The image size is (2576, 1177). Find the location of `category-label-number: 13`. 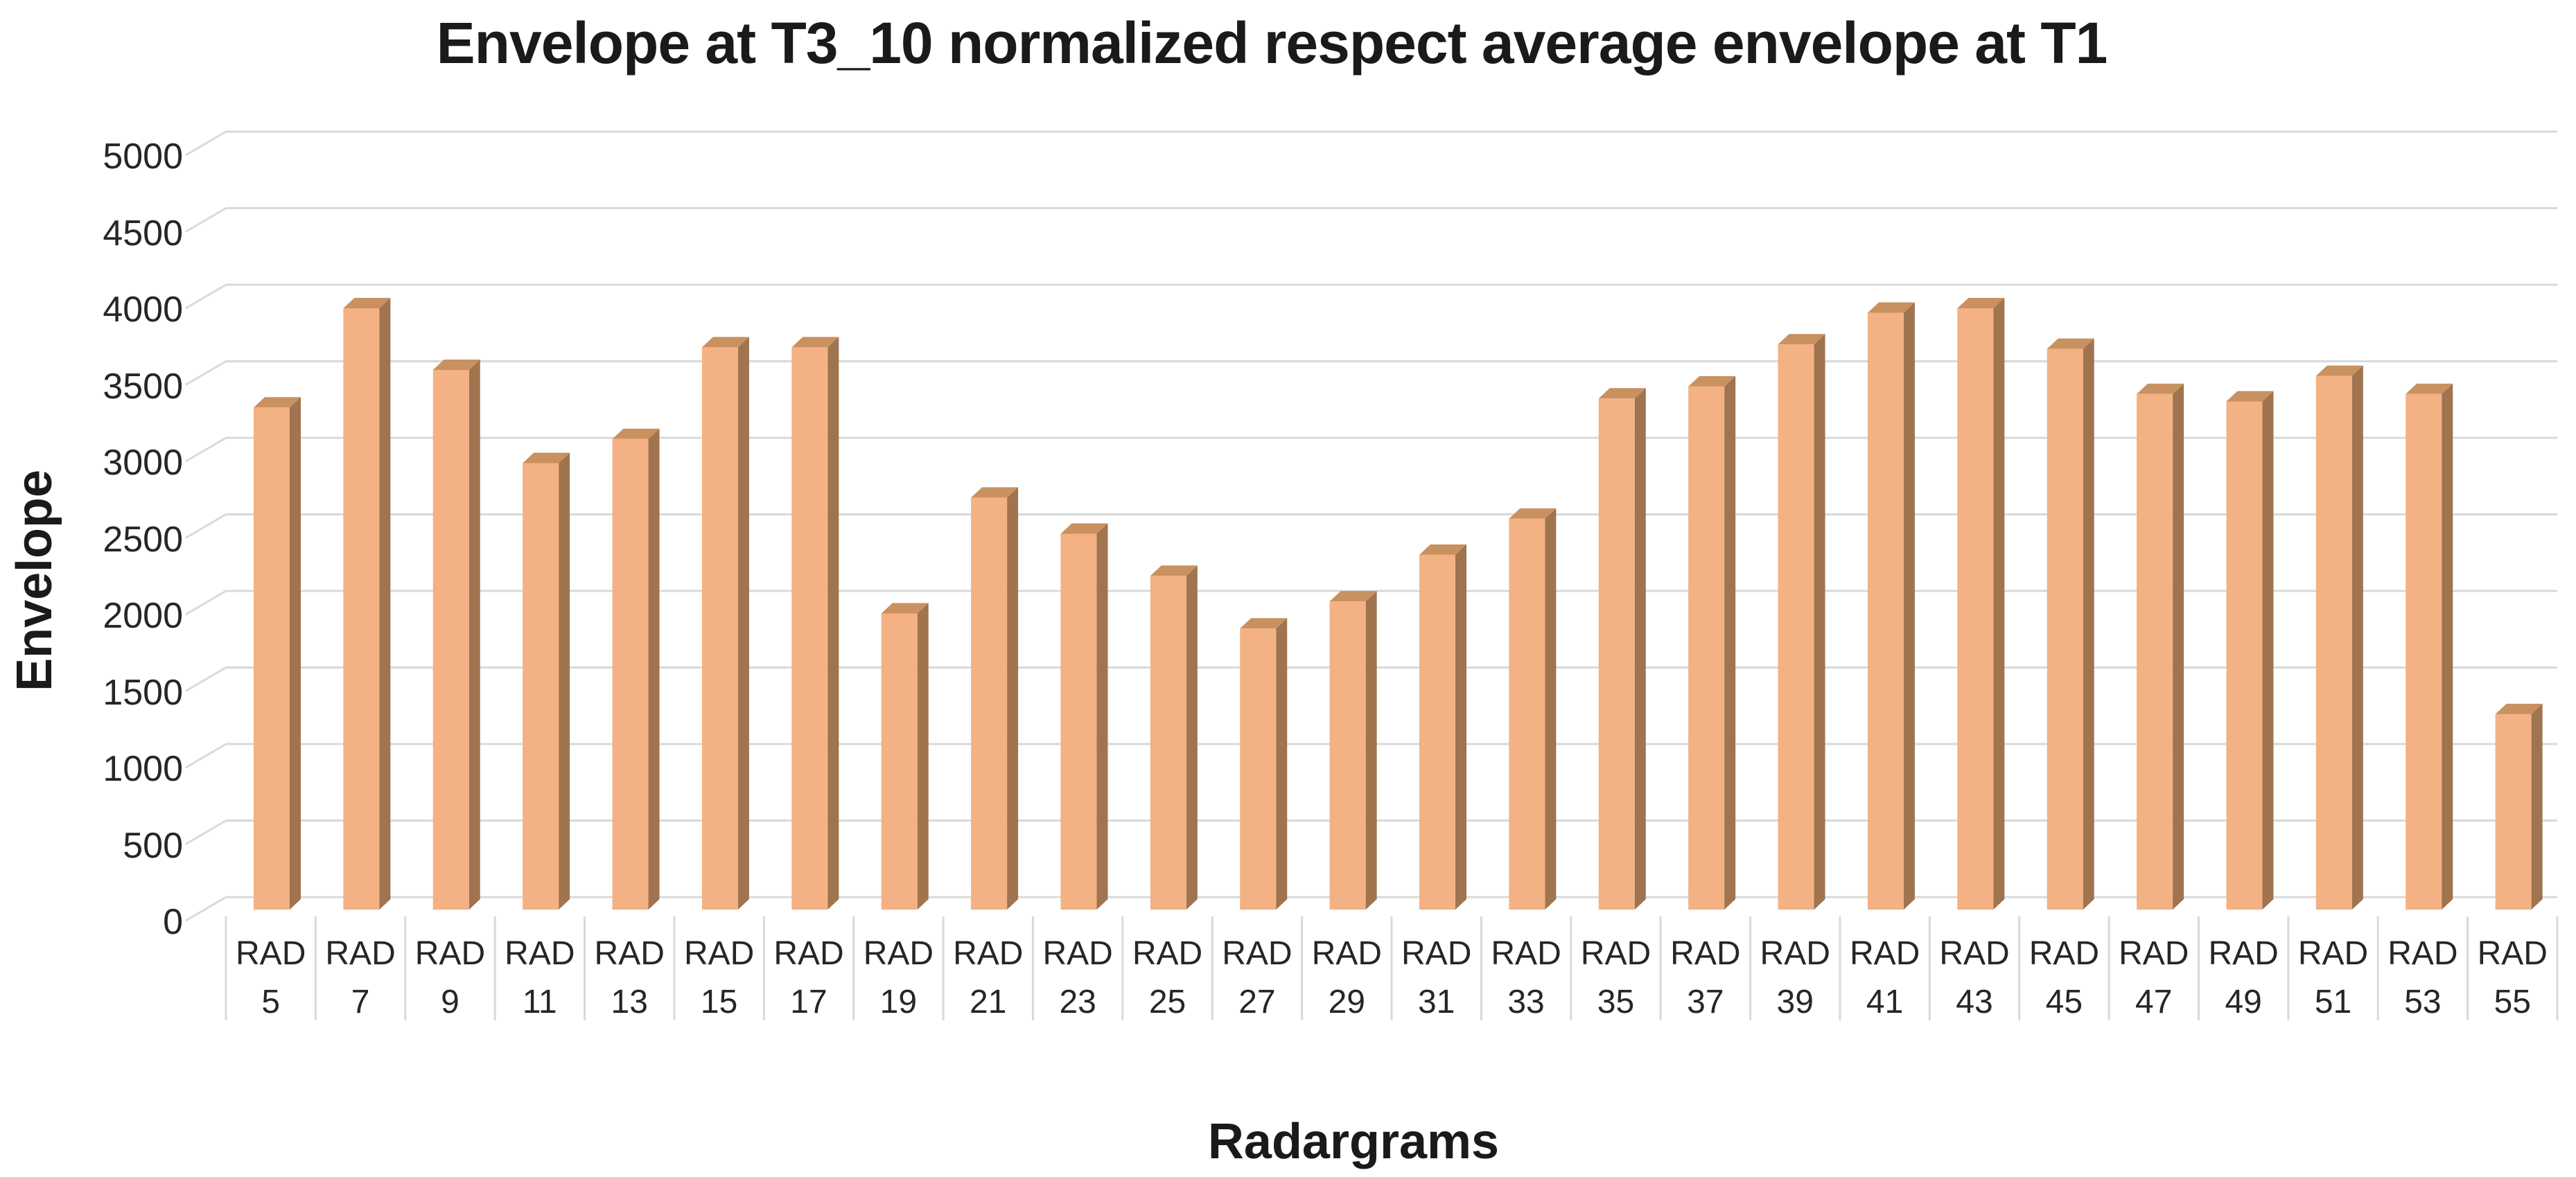

category-label-number: 13 is located at coordinates (629, 1002).